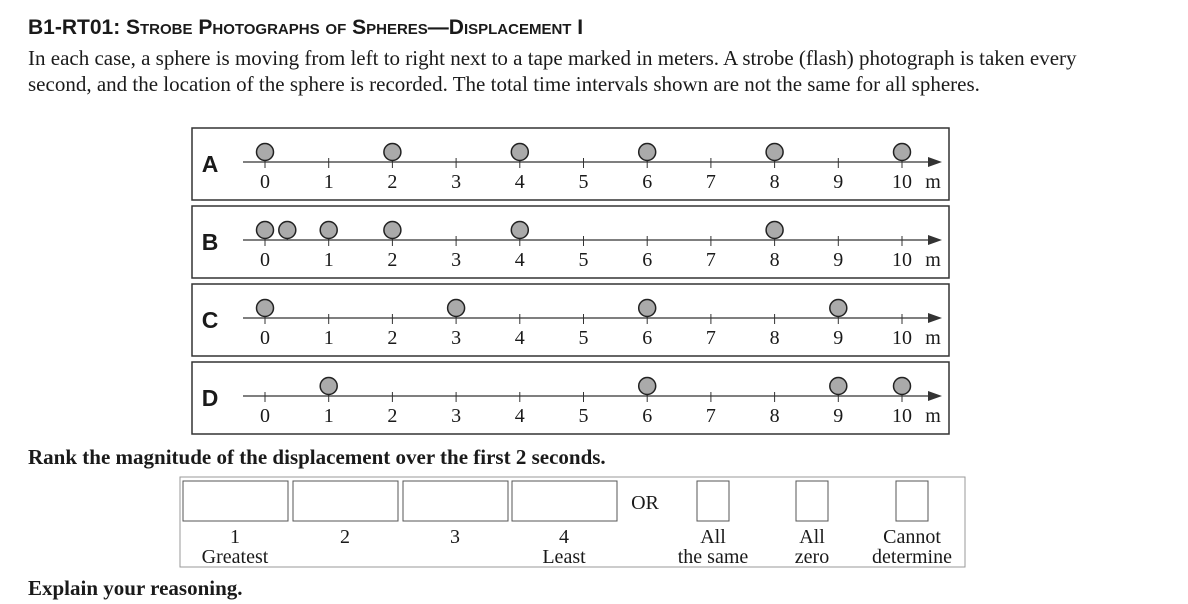  I want to click on option-line2: zero, so click(812, 557).